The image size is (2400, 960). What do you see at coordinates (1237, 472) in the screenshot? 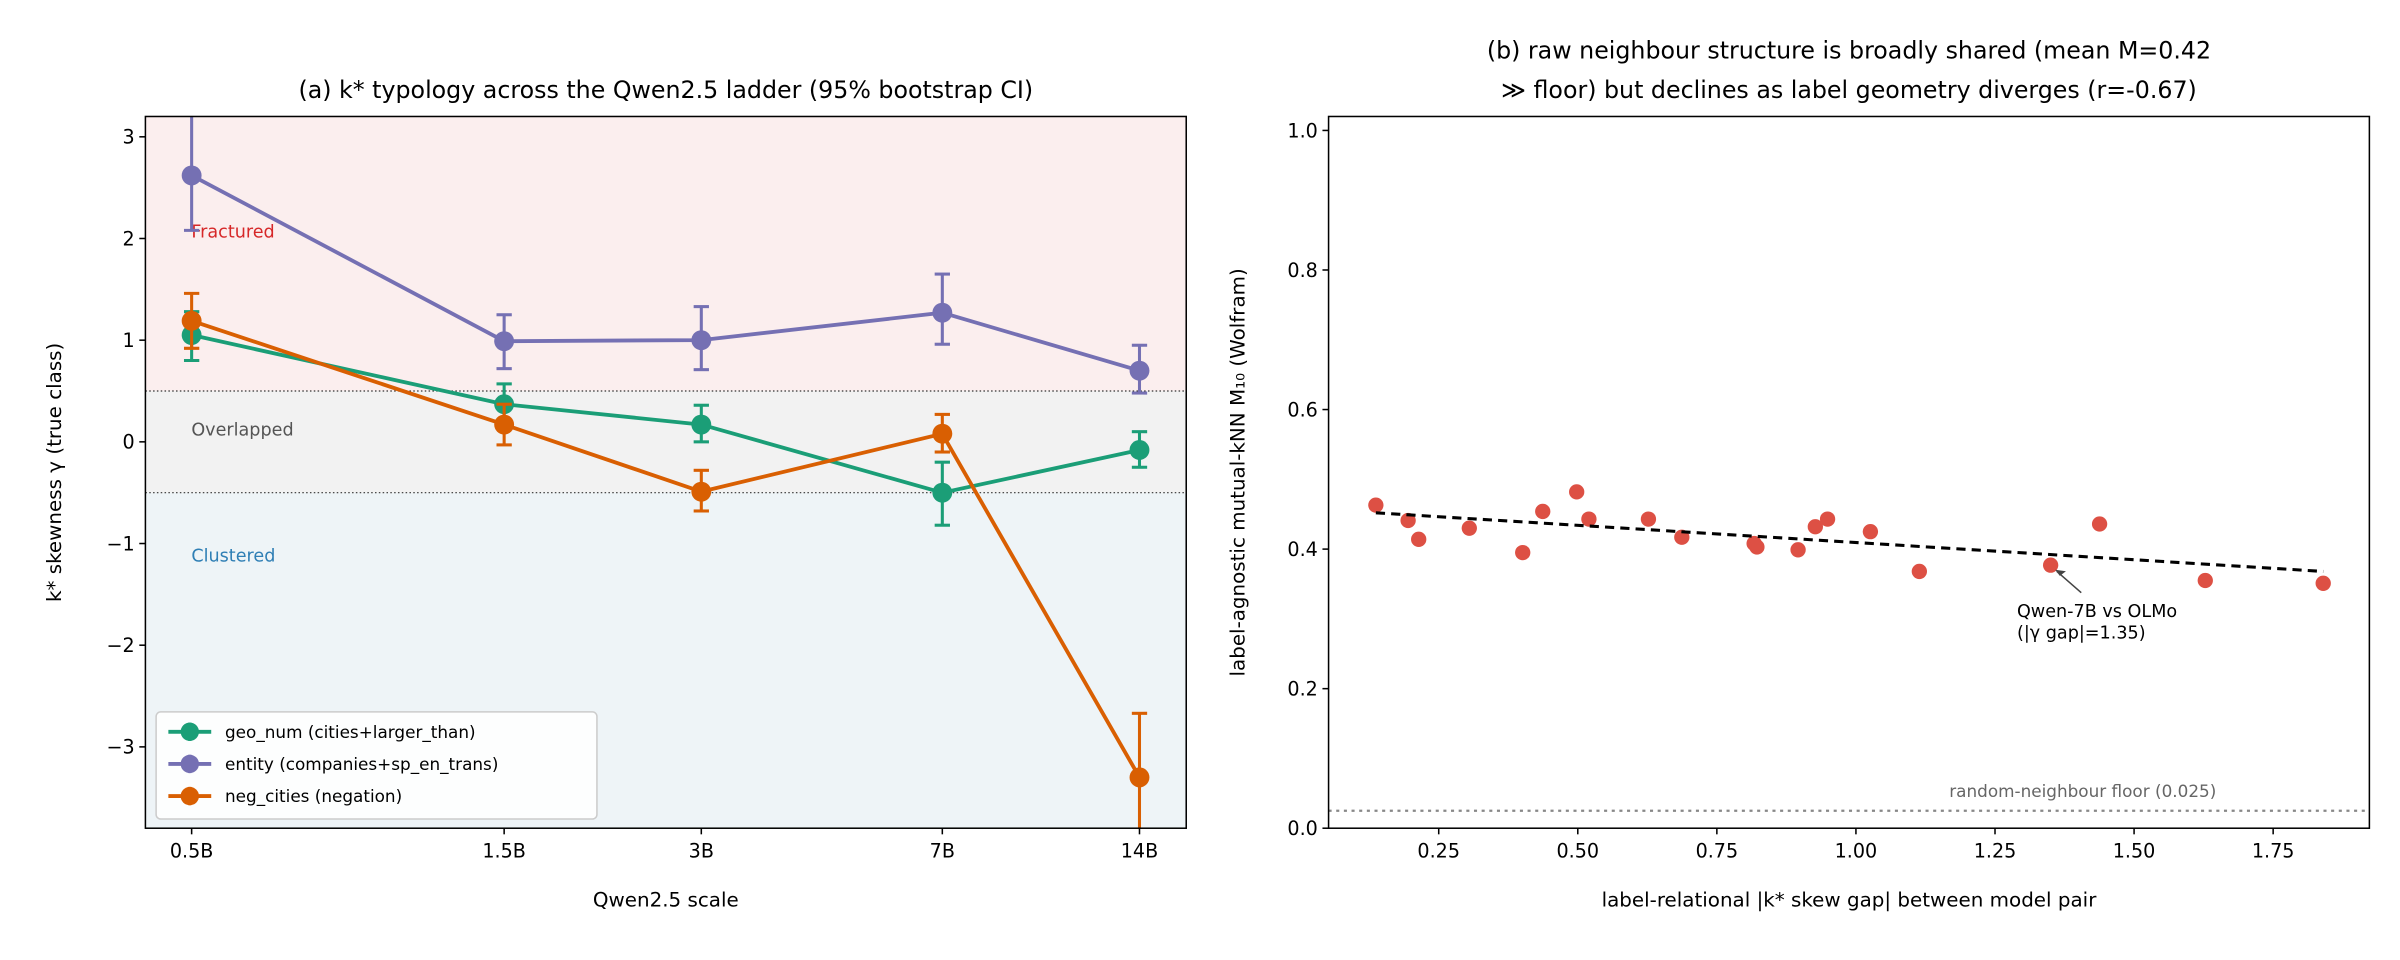
I see `y-axis-label: label-agnostic mutual-kNN M₁₀ (Wolfram)` at bounding box center [1237, 472].